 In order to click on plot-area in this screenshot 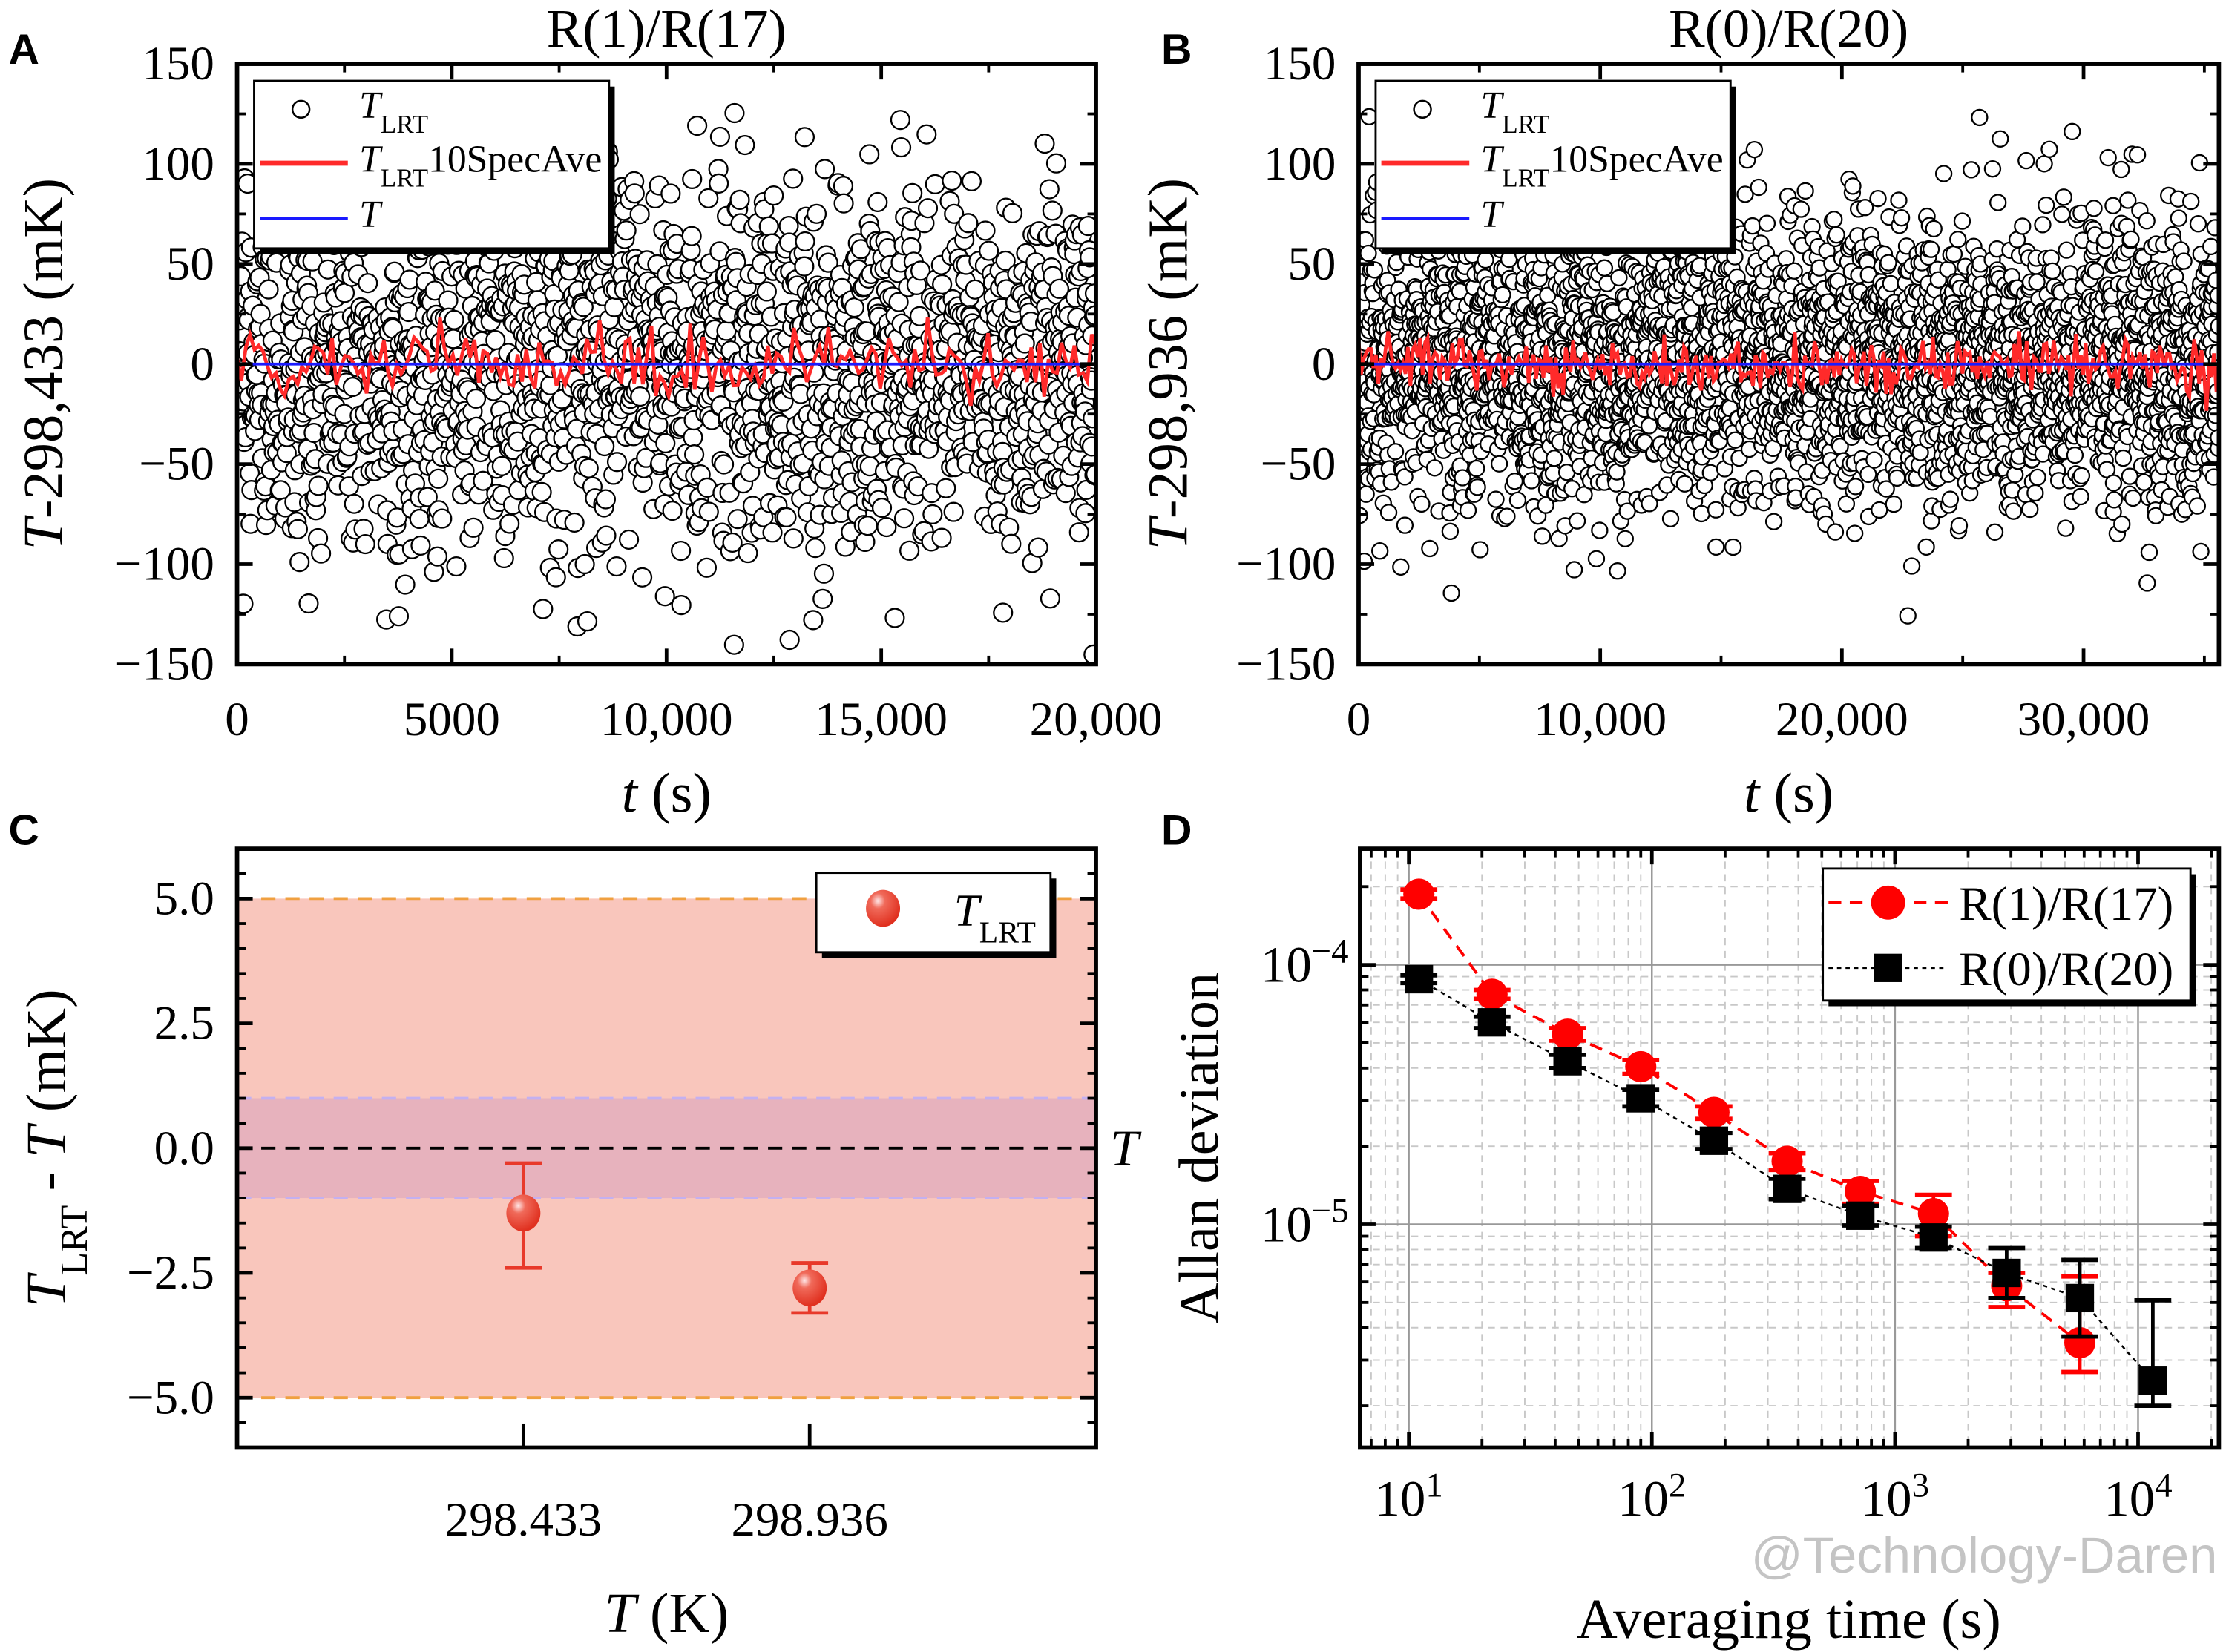, I will do `click(1788, 367)`.